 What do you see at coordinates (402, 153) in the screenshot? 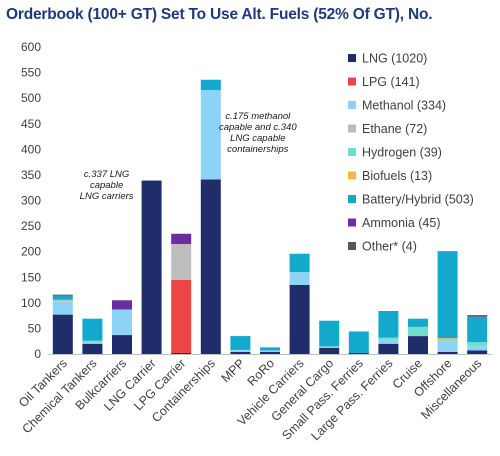
I see `legend-label: Hydrogen (39)` at bounding box center [402, 153].